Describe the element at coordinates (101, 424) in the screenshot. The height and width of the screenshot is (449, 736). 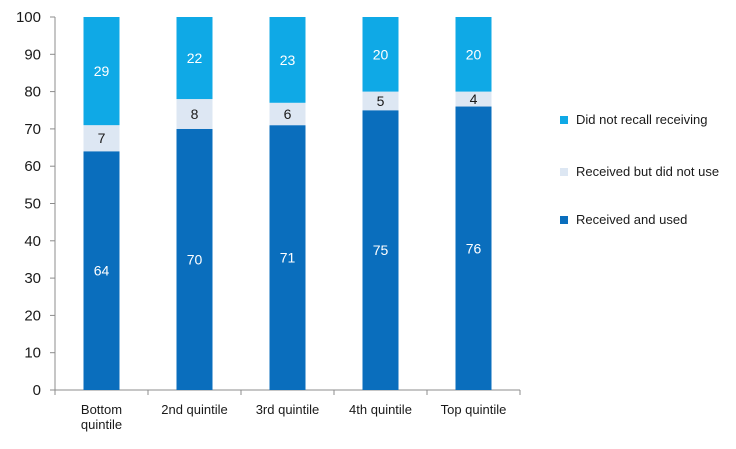
I see `x-tick-label: quintile` at that location.